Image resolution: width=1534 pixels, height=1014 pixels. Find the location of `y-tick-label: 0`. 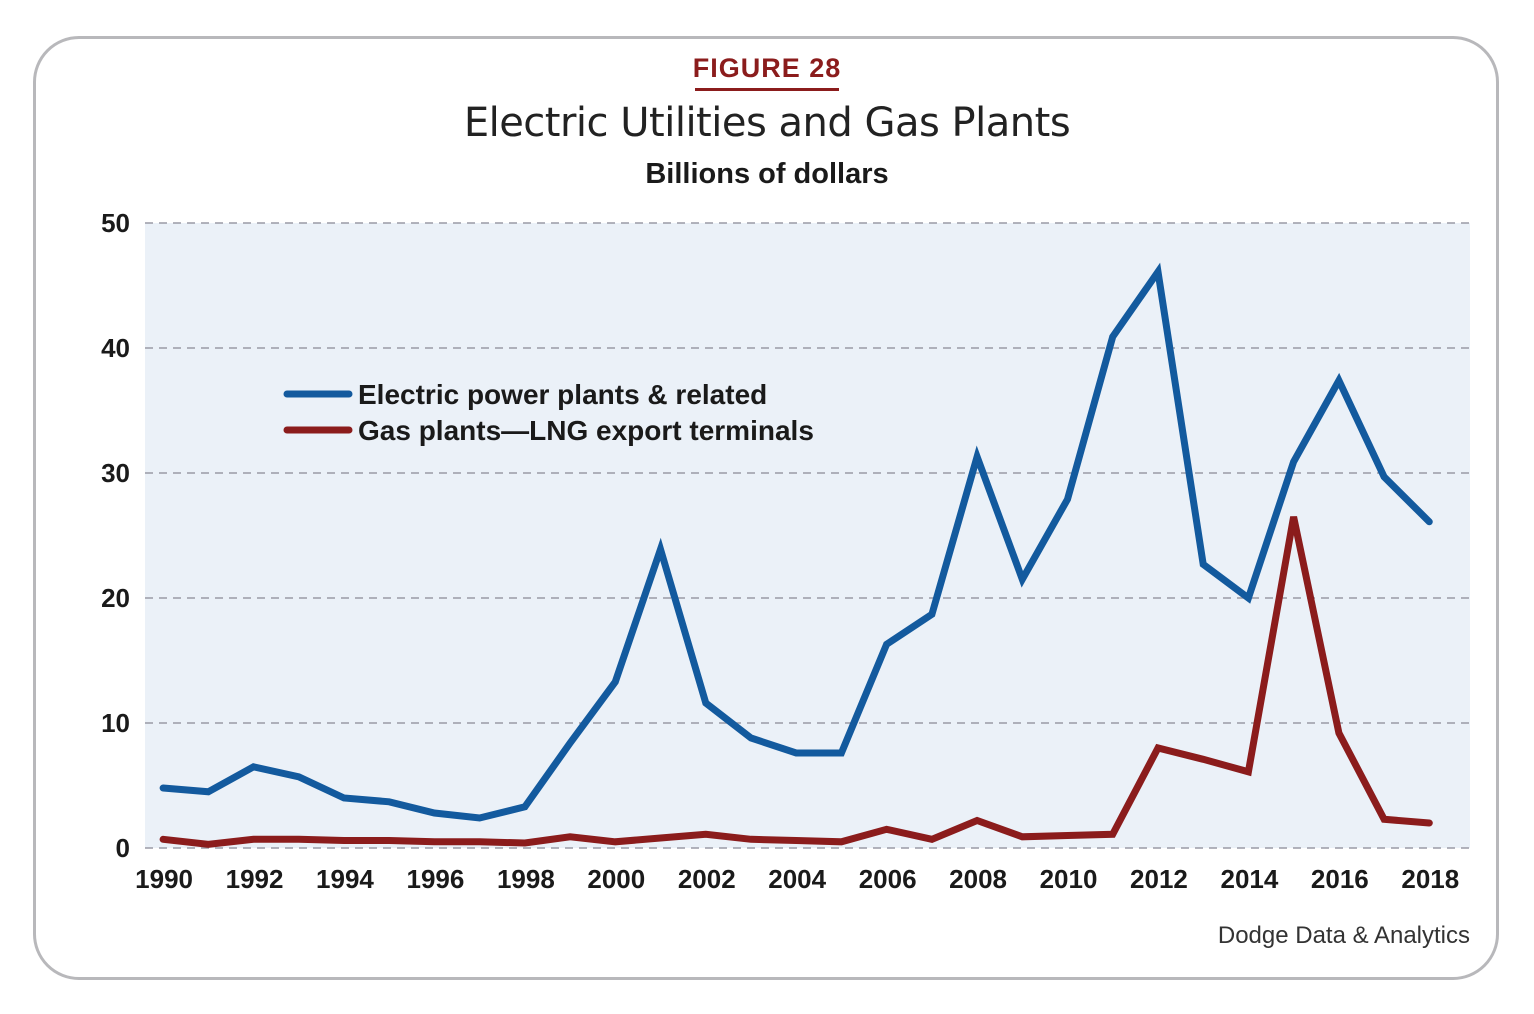

y-tick-label: 0 is located at coordinates (123, 848).